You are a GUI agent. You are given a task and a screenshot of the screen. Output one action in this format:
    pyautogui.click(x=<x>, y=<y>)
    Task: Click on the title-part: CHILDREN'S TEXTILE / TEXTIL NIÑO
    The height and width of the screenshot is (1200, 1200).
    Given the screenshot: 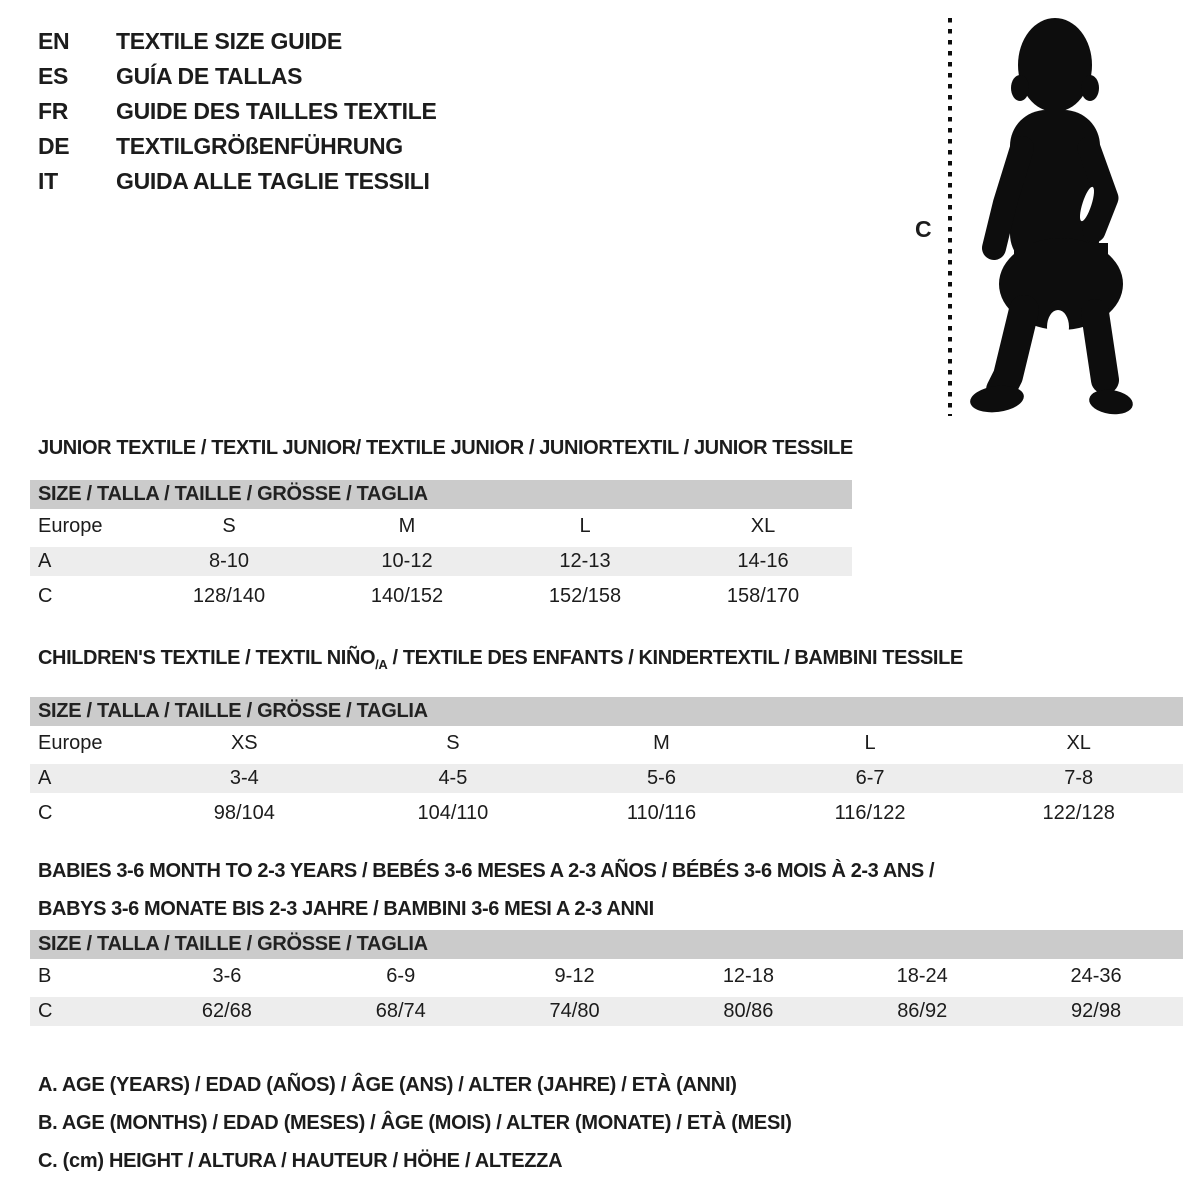 What is the action you would take?
    pyautogui.click(x=207, y=658)
    